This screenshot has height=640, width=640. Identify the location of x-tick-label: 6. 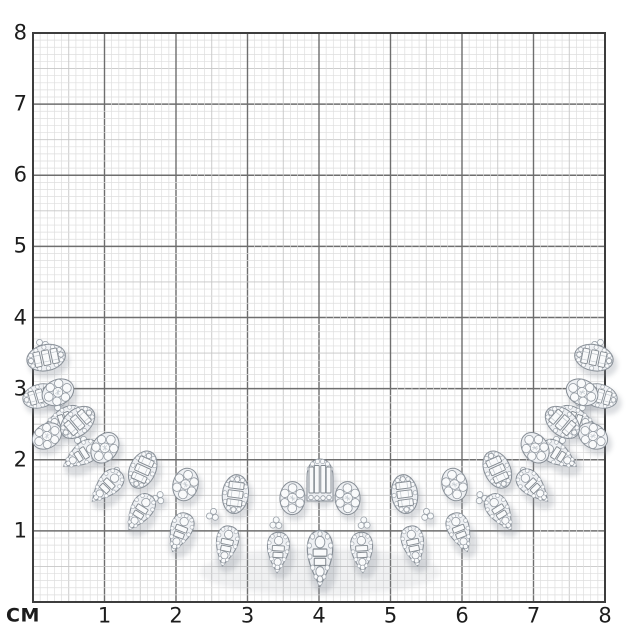
(462, 615).